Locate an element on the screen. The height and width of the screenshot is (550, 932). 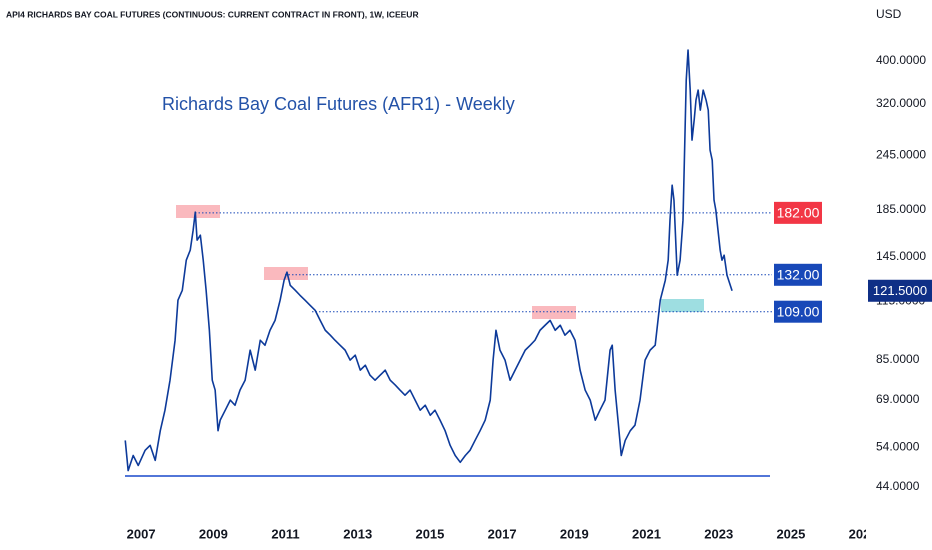
level-label: 182.00 is located at coordinates (798, 213).